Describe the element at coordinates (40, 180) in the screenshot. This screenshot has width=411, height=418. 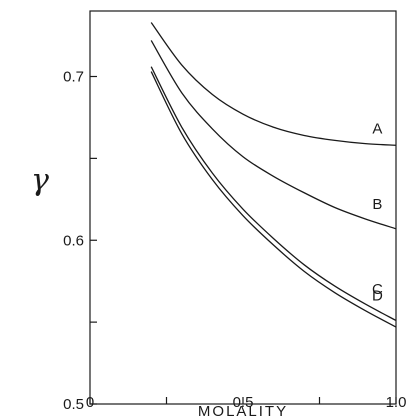
I see `y-axis-label: γ` at that location.